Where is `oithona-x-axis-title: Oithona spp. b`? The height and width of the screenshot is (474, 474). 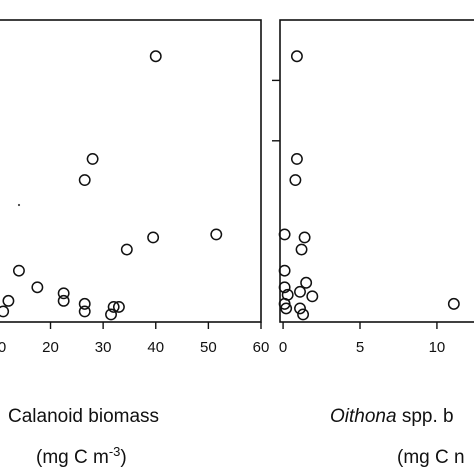
oithona-x-axis-title: Oithona spp. b is located at coordinates (392, 416).